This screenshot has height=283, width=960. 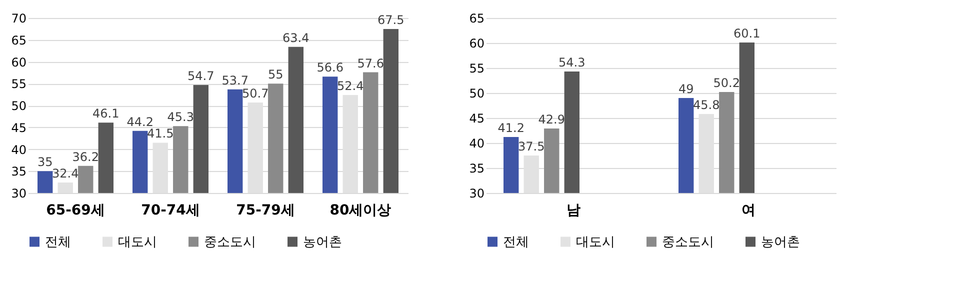 What do you see at coordinates (361, 210) in the screenshot?
I see `x-tick-label: 80세이상` at bounding box center [361, 210].